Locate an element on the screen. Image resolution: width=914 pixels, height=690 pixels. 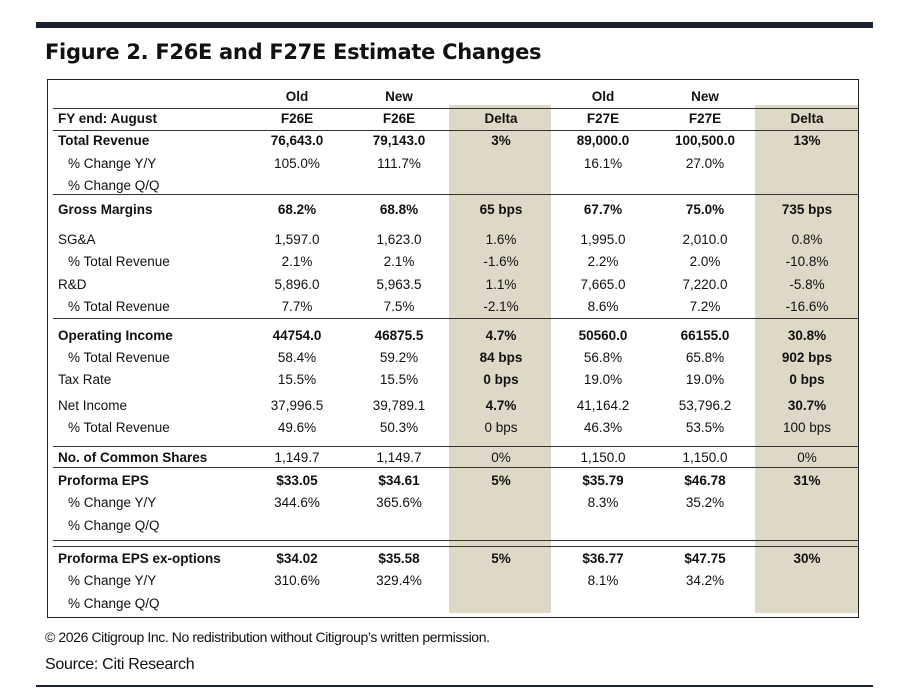
table-cell: 66155.0 is located at coordinates (705, 335).